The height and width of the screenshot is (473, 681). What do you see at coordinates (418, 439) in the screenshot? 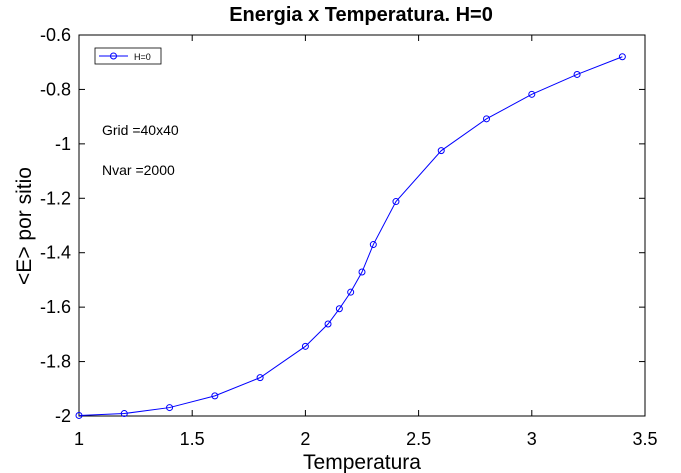
I see `x-tick-label: 2.5` at bounding box center [418, 439].